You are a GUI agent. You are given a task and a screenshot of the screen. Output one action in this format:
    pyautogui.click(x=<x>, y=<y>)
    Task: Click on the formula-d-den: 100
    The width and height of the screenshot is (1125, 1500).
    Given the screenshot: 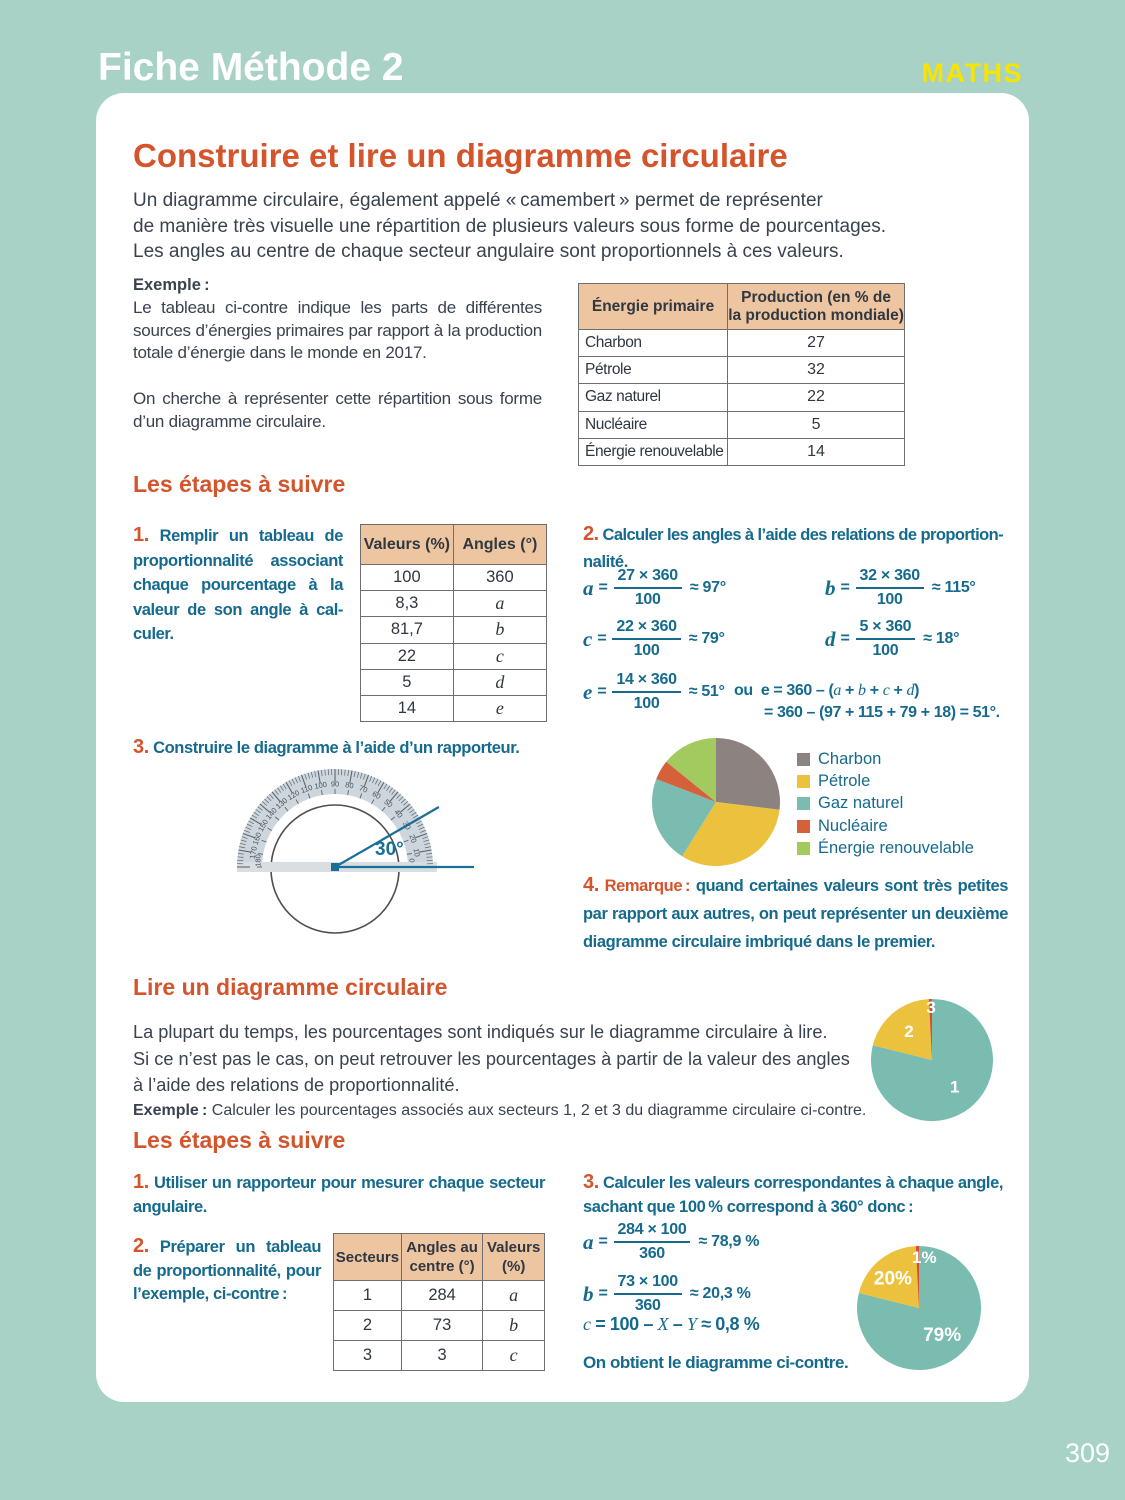 What is the action you would take?
    pyautogui.click(x=885, y=649)
    